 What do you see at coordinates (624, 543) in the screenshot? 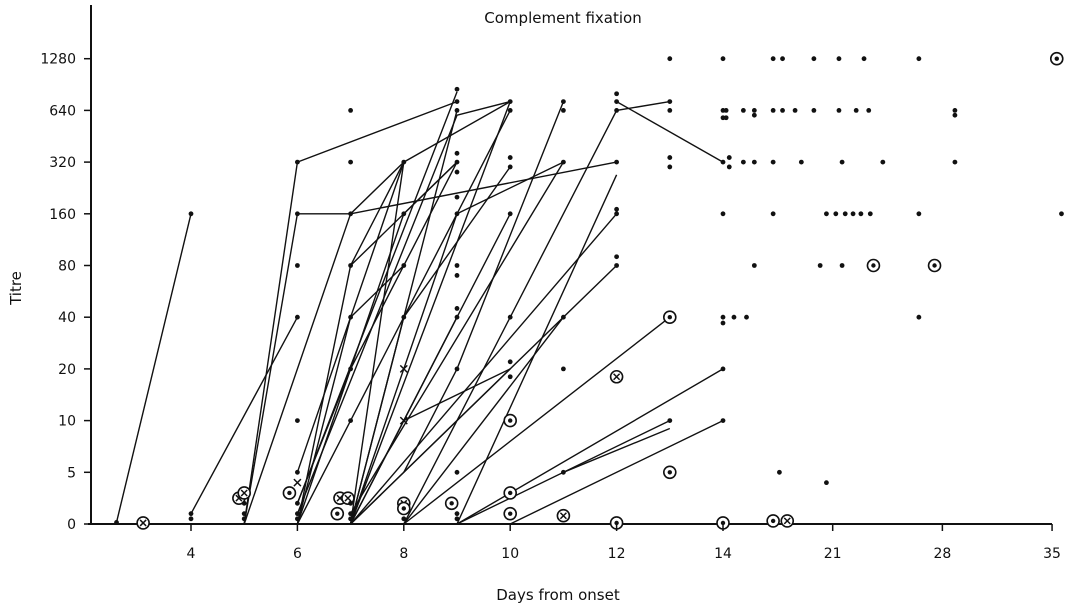
I see `x-axis-ticks: 4 6 8 10 12 14 21 28 35` at bounding box center [624, 543].